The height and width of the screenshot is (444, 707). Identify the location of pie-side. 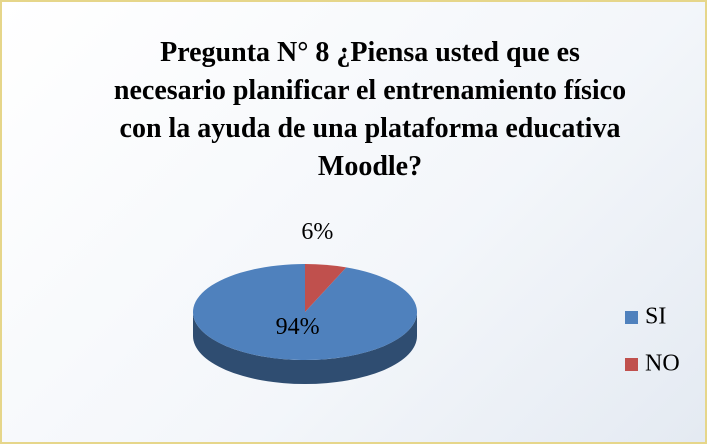
(305, 348).